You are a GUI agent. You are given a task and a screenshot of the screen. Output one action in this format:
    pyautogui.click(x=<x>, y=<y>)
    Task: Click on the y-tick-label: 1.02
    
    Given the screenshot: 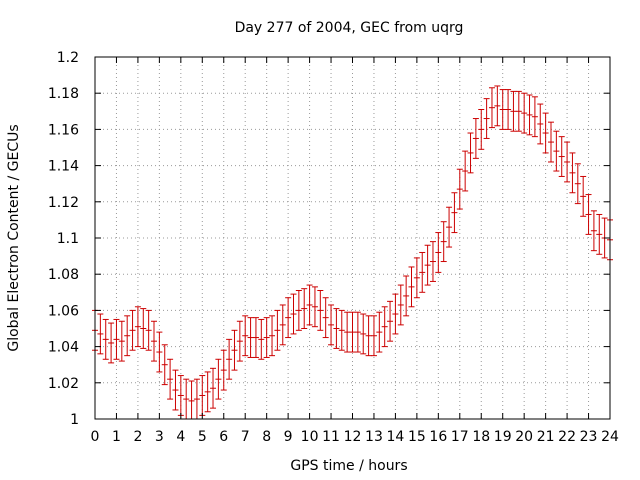 What is the action you would take?
    pyautogui.click(x=63, y=384)
    